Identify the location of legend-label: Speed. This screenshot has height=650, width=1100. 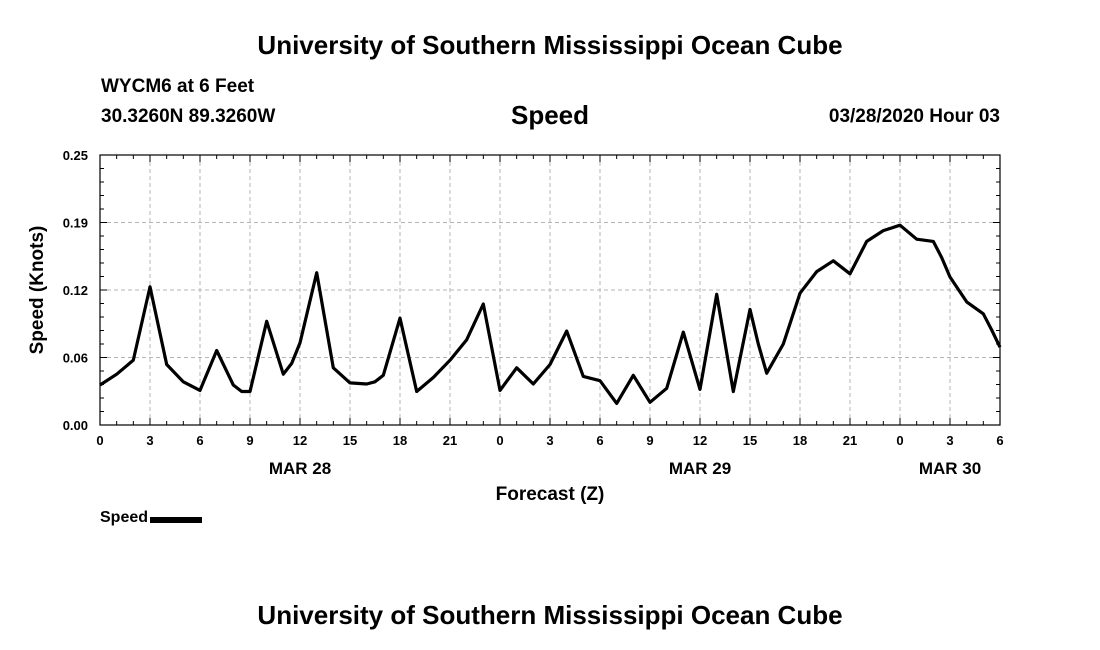
(124, 517).